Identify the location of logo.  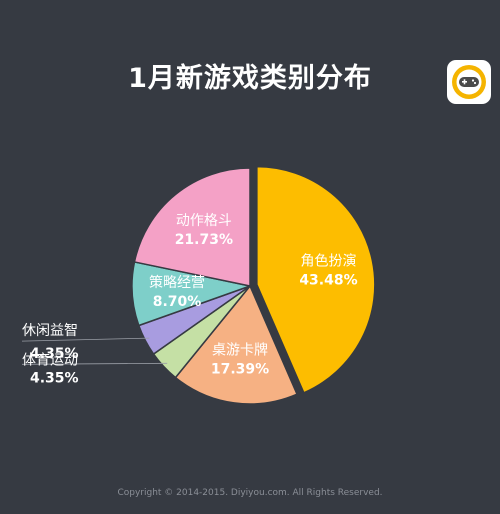
(469, 82).